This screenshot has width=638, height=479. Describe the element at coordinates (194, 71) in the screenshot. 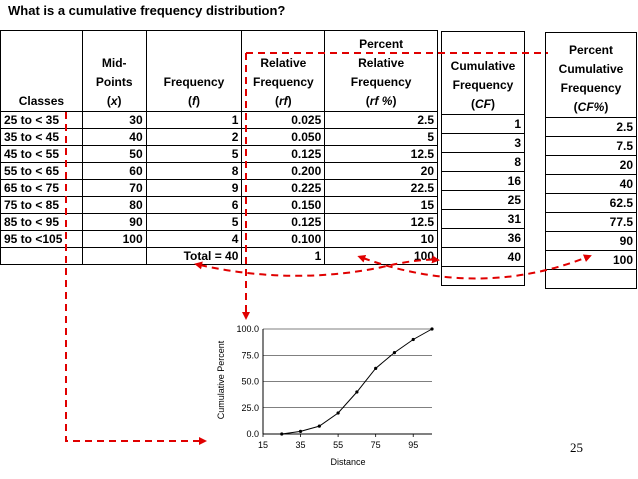

I see `header-frequency: Frequency (f)` at that location.